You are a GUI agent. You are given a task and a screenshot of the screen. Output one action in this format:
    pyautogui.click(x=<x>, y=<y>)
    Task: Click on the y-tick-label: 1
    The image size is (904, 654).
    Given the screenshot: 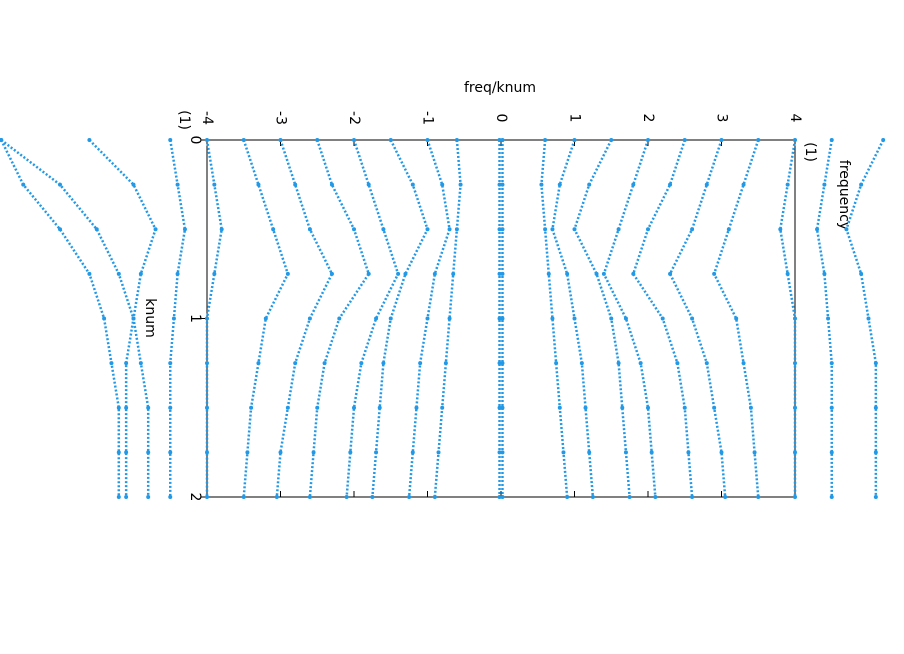 What is the action you would take?
    pyautogui.click(x=195, y=318)
    